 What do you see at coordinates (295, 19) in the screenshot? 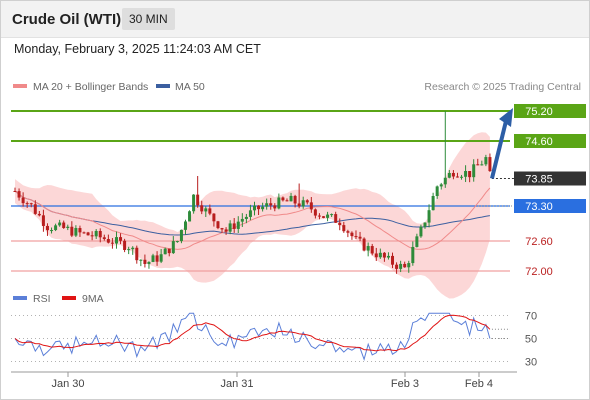
I see `chart-header: Crude Oil (WTI) 30 MIN` at bounding box center [295, 19].